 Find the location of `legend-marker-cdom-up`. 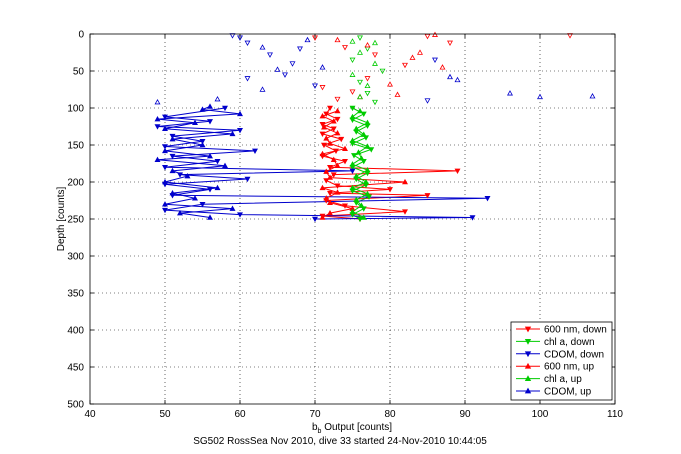

legend-marker-cdom-up is located at coordinates (528, 390).